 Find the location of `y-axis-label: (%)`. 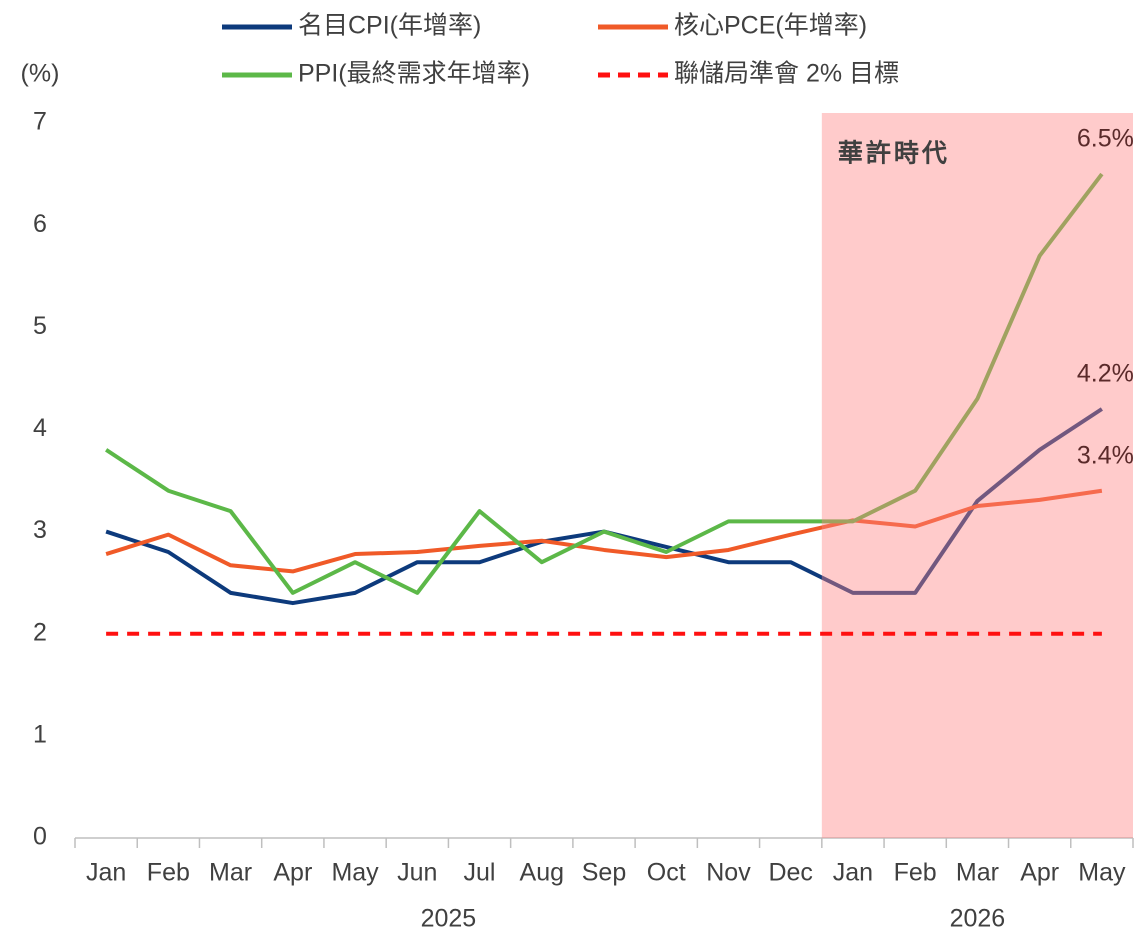

y-axis-label: (%) is located at coordinates (40, 74).